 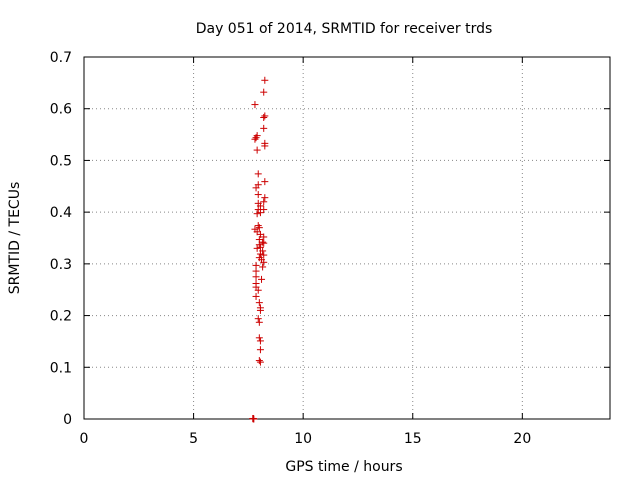 I want to click on y-tick-labels: 0 0.1 0.2 0.3 0.4 0.5 0.6 0.7, so click(x=61, y=239).